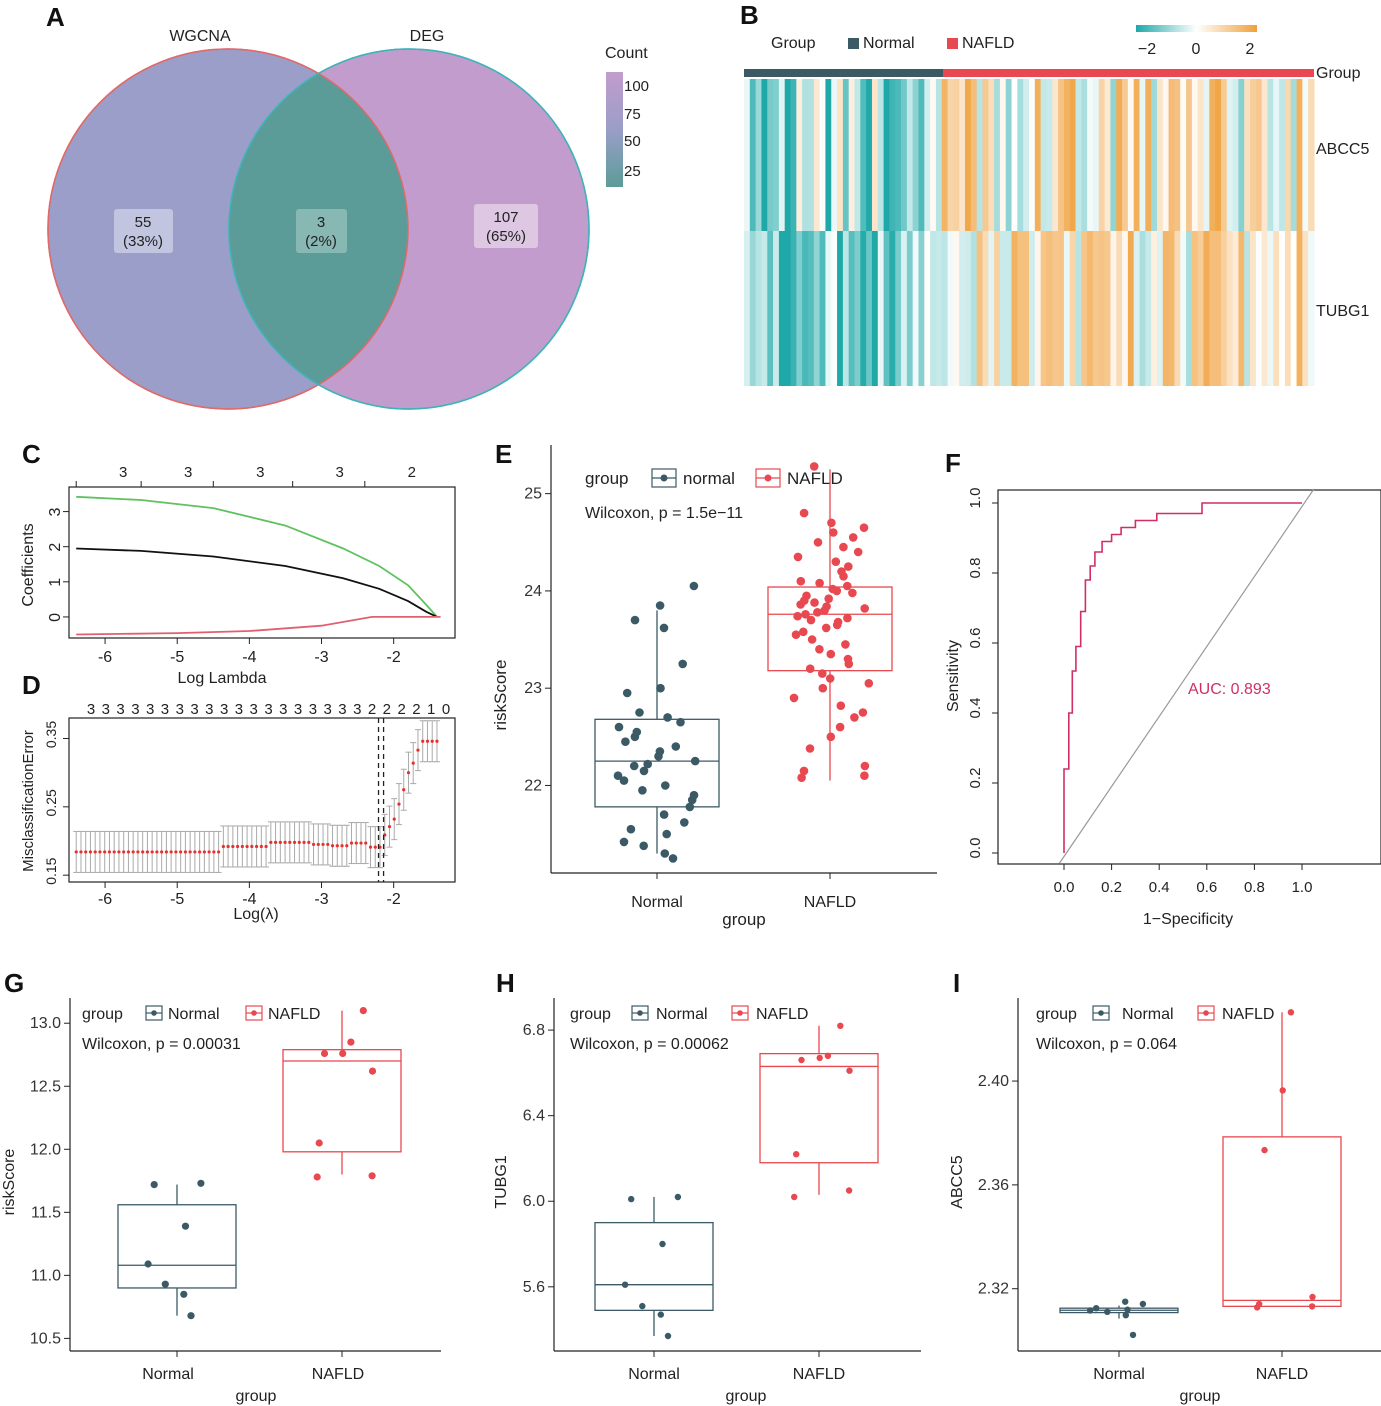 The height and width of the screenshot is (1406, 1381). Describe the element at coordinates (1196, 28) in the screenshot. I see `heatmap-scale-bar` at that location.